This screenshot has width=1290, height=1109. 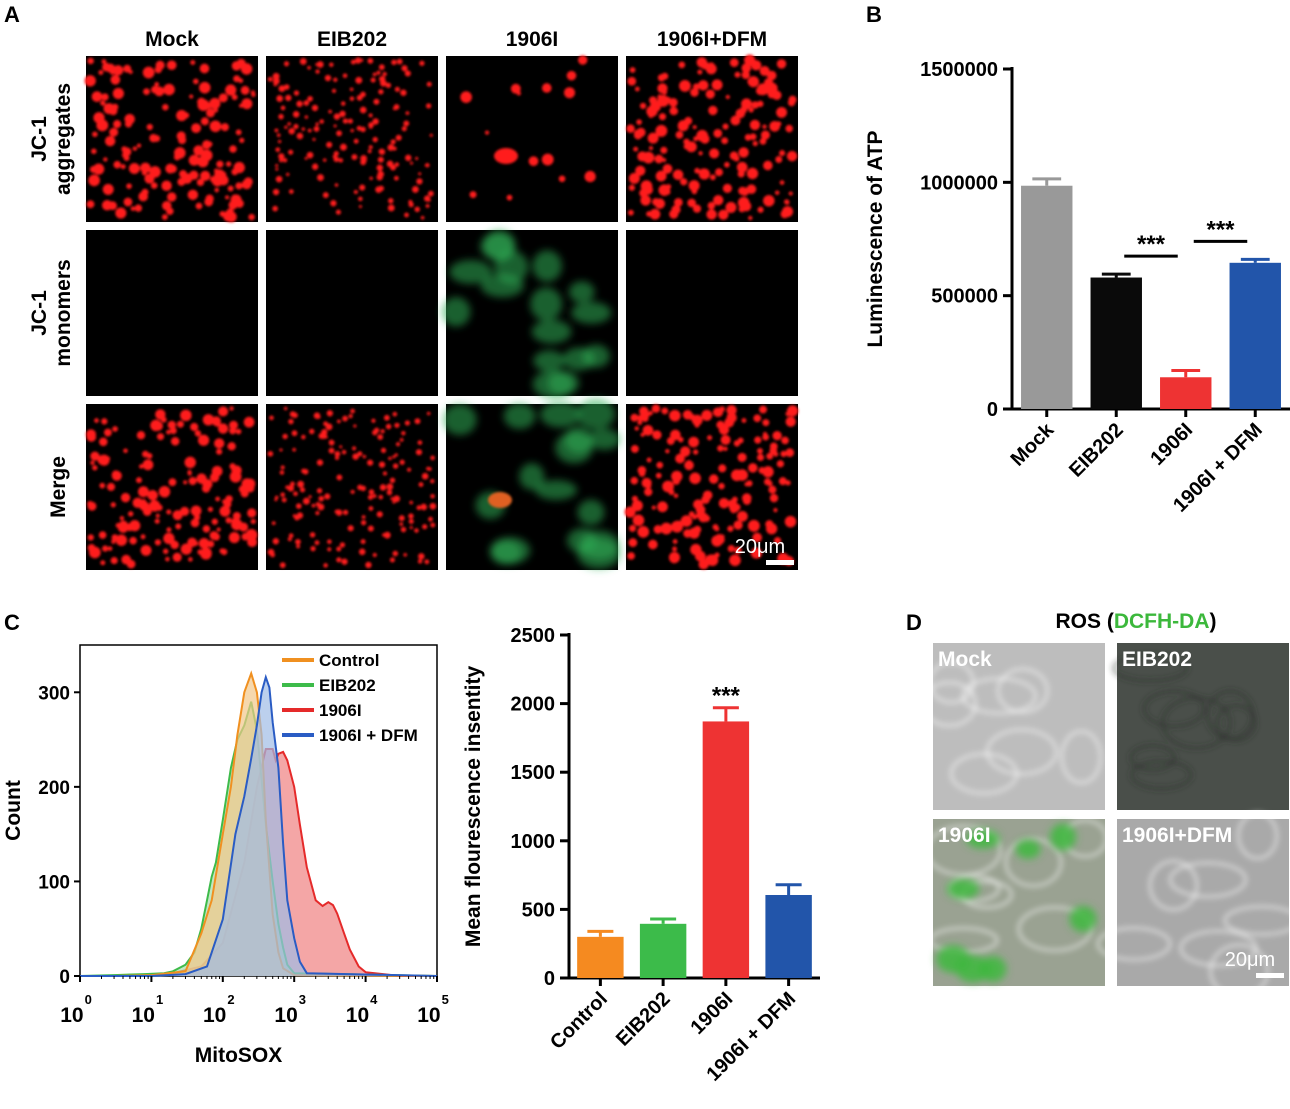 What do you see at coordinates (350, 138) in the screenshot?
I see `red-aggregates` at bounding box center [350, 138].